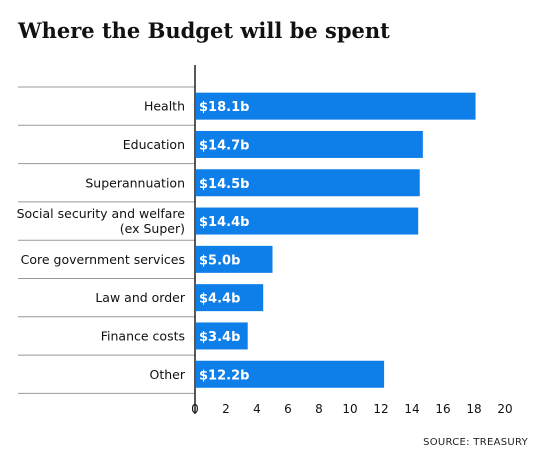 Image resolution: width=544 pixels, height=461 pixels. What do you see at coordinates (442, 409) in the screenshot?
I see `x-tick-label: 16` at bounding box center [442, 409].